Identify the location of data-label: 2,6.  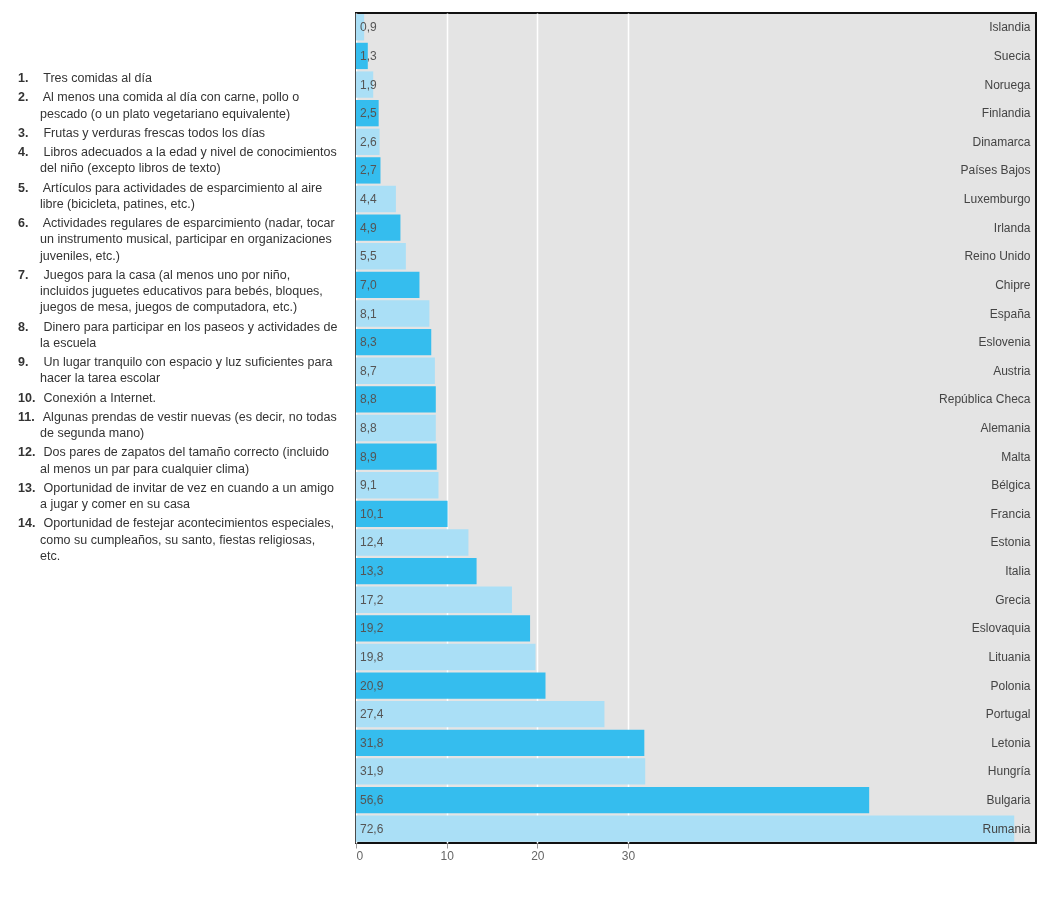
(369, 141).